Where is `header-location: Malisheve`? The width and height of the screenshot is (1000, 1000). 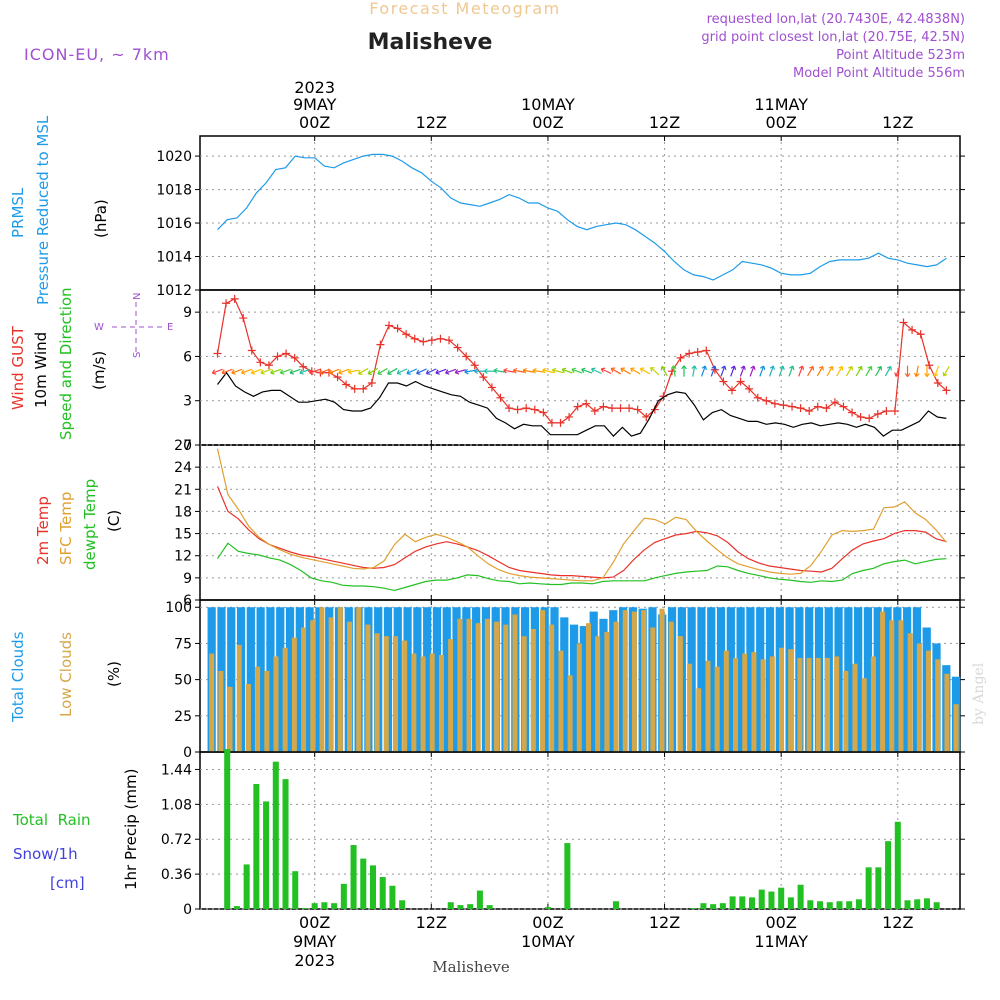 header-location: Malisheve is located at coordinates (430, 42).